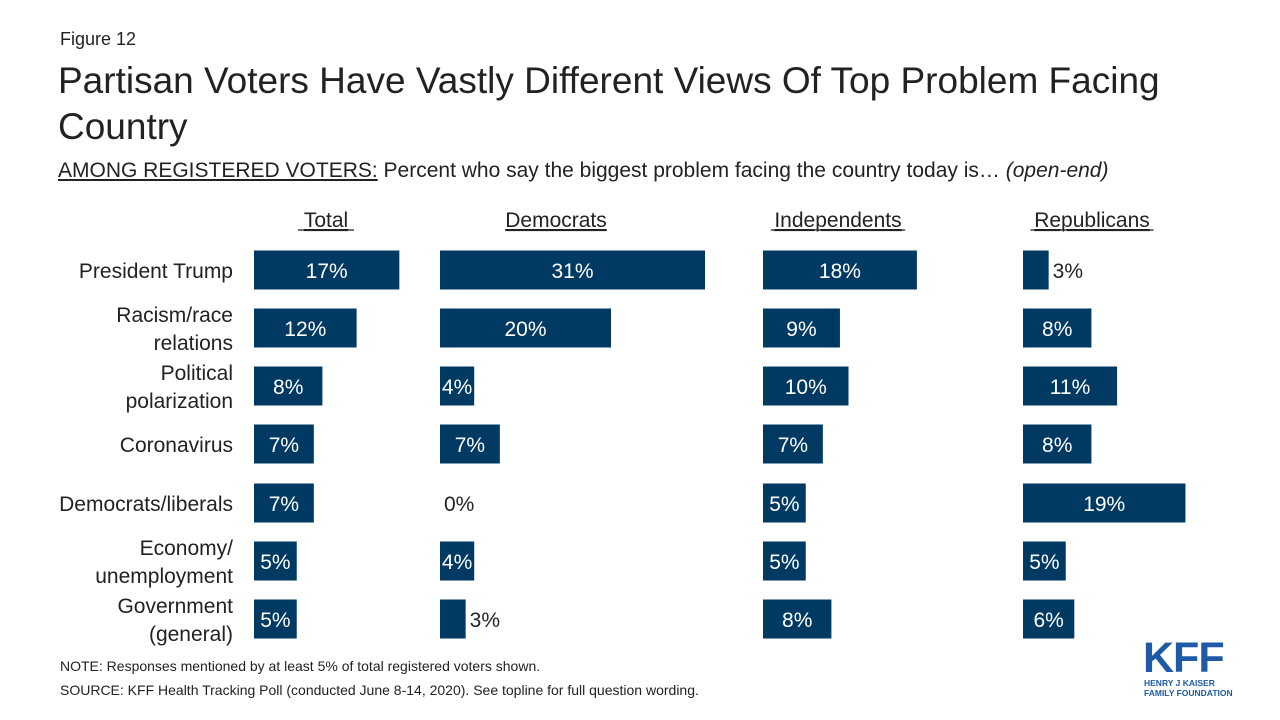  Describe the element at coordinates (164, 562) in the screenshot. I see `category-label-economy-unemployment: Economy/unemployment` at that location.